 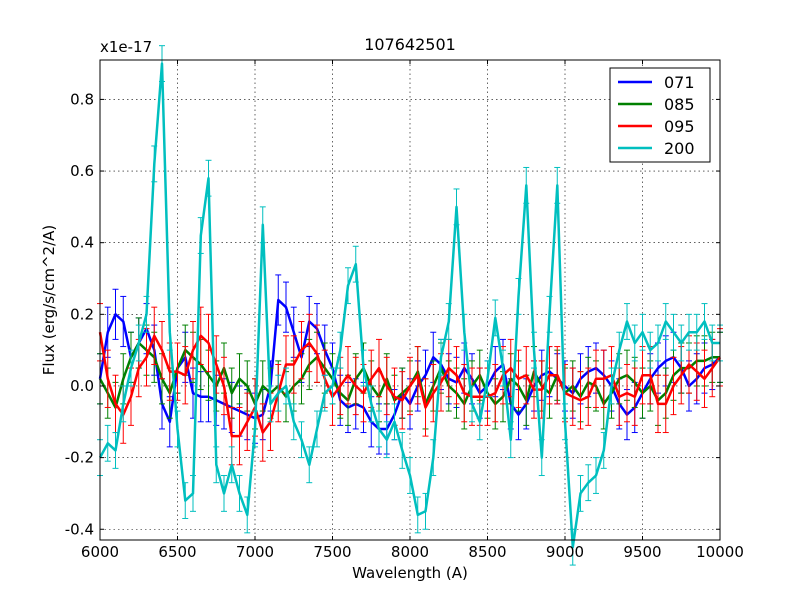 I want to click on x-tick-label: 8000, so click(x=410, y=552).